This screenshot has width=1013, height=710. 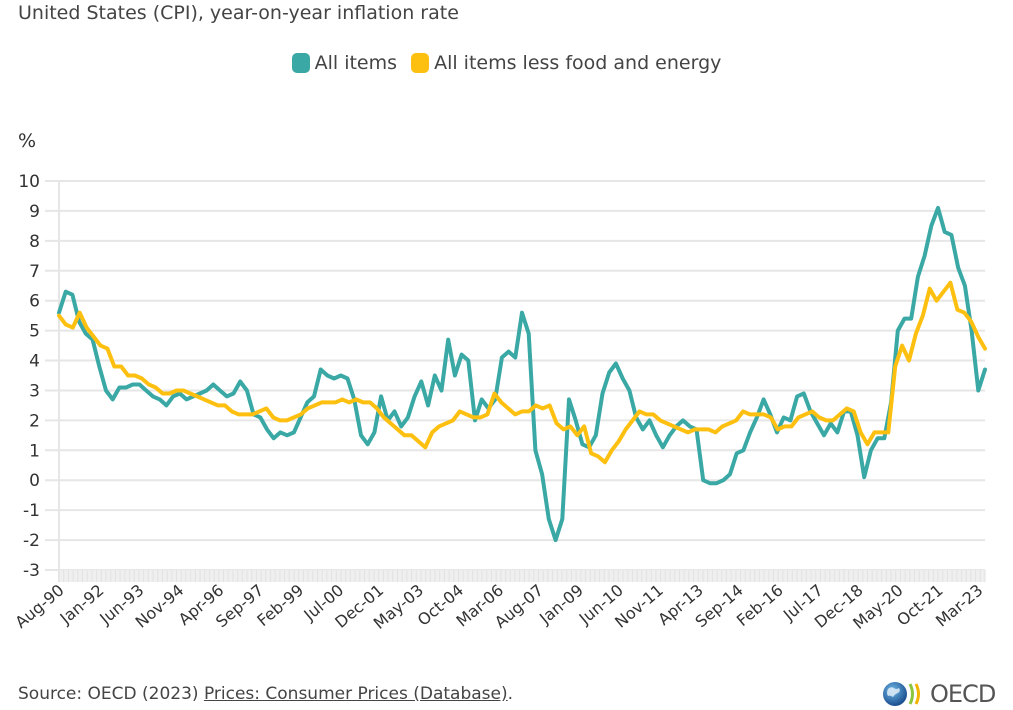 I want to click on legend-label-all-items: All items, so click(x=356, y=63).